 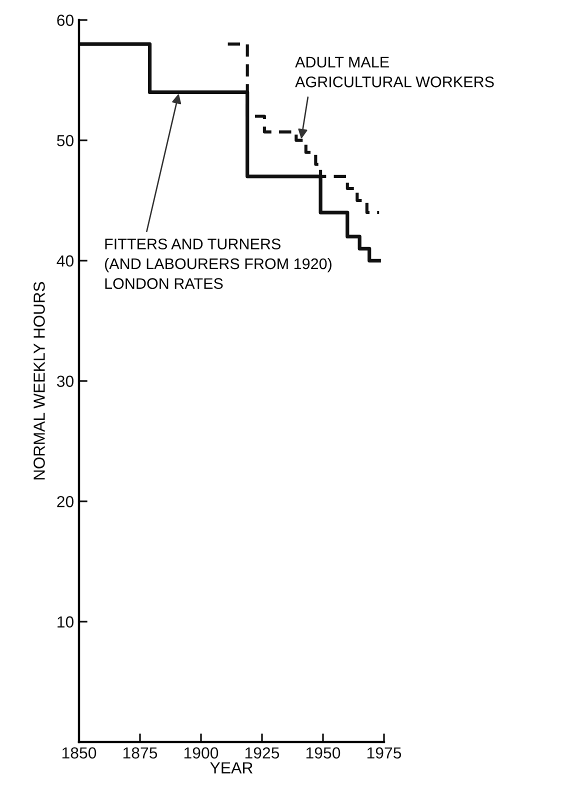 I want to click on y-axis-title: NORMAL WEEKLY HOURS, so click(x=39, y=381).